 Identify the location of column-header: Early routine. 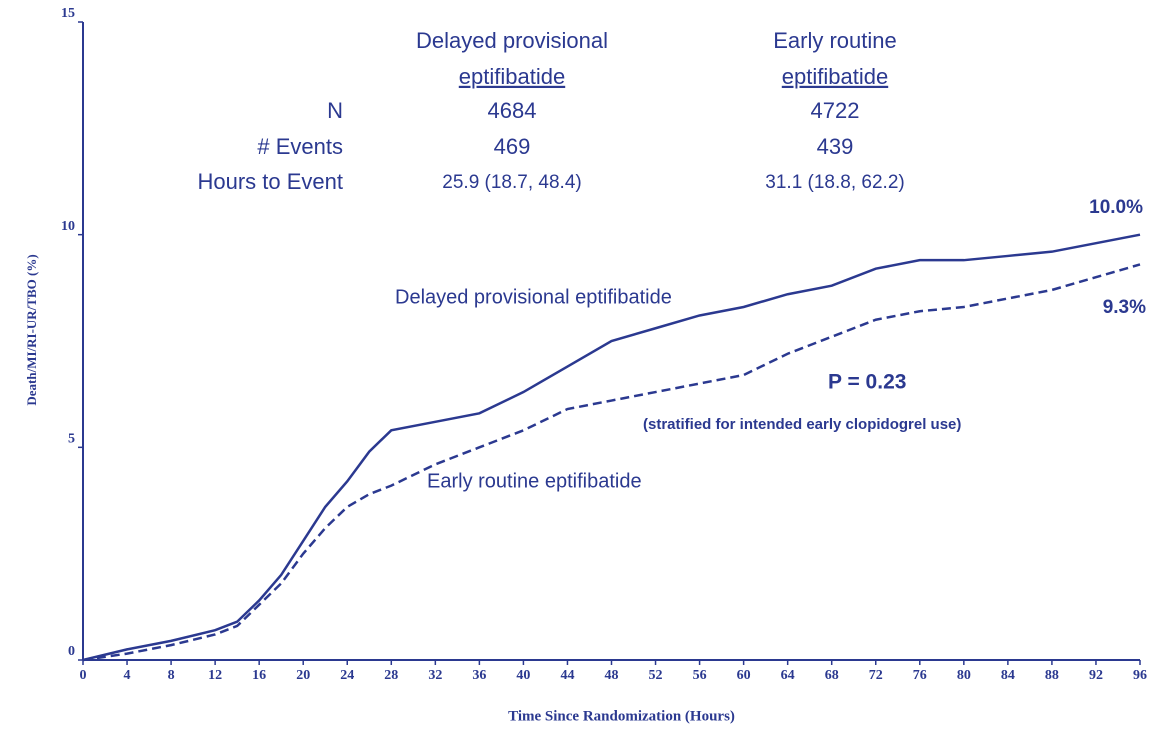
(835, 40).